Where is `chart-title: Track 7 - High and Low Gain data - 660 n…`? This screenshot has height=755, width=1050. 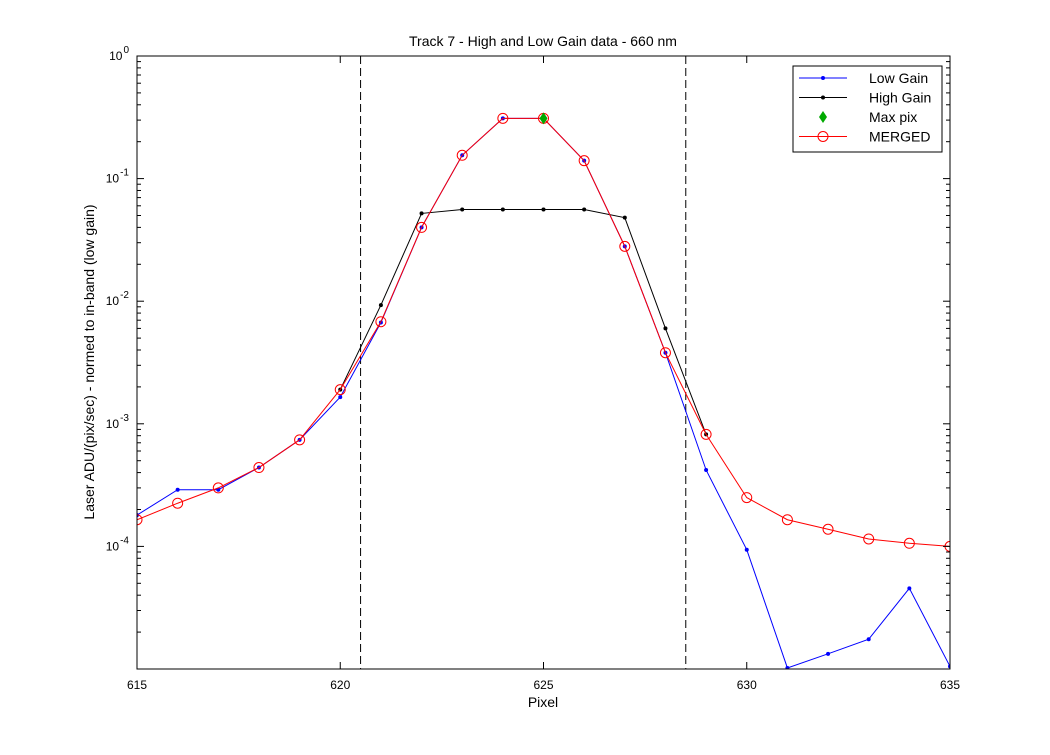 chart-title: Track 7 - High and Low Gain data - 660 n… is located at coordinates (543, 41).